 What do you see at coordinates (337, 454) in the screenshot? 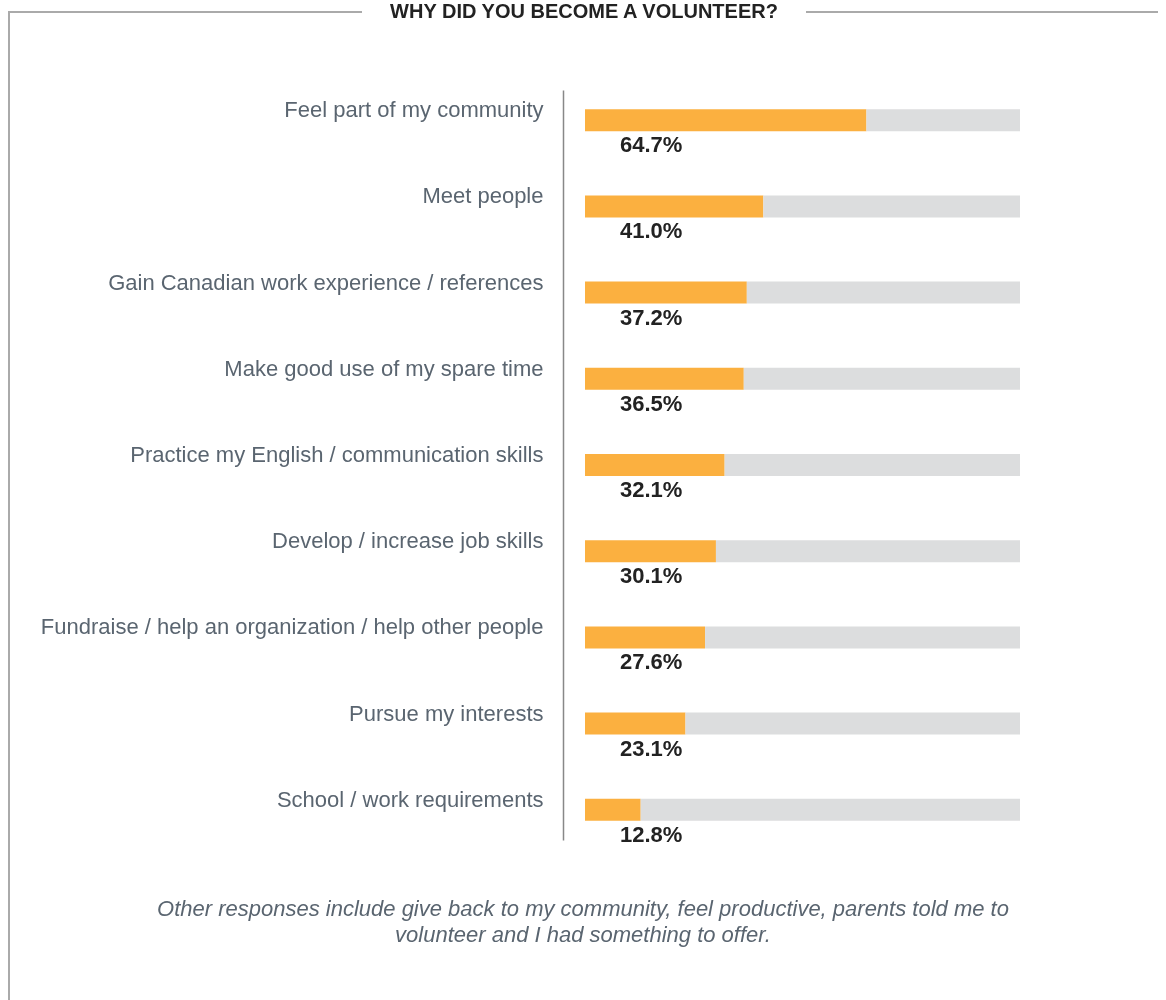
I see `y-tick-label: Practice my English / communication skills` at bounding box center [337, 454].